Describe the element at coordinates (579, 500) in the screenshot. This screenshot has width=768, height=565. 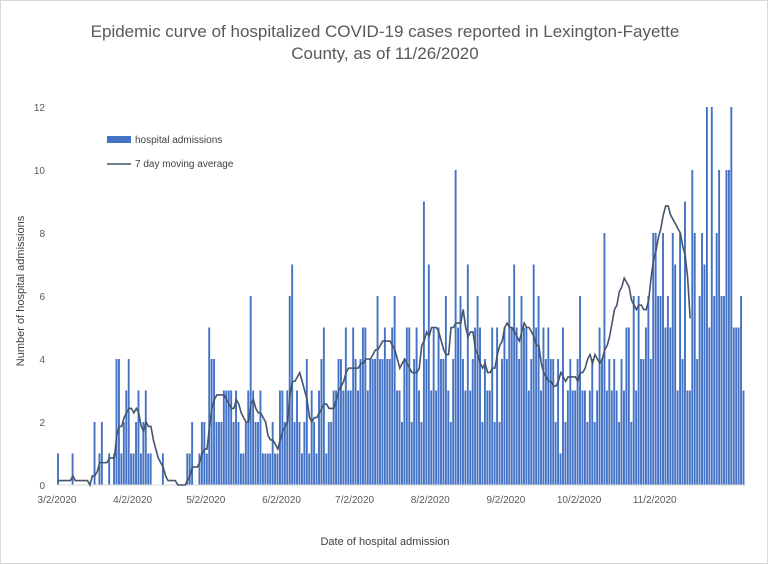
I see `x-tick-label: 10/2/2020` at that location.